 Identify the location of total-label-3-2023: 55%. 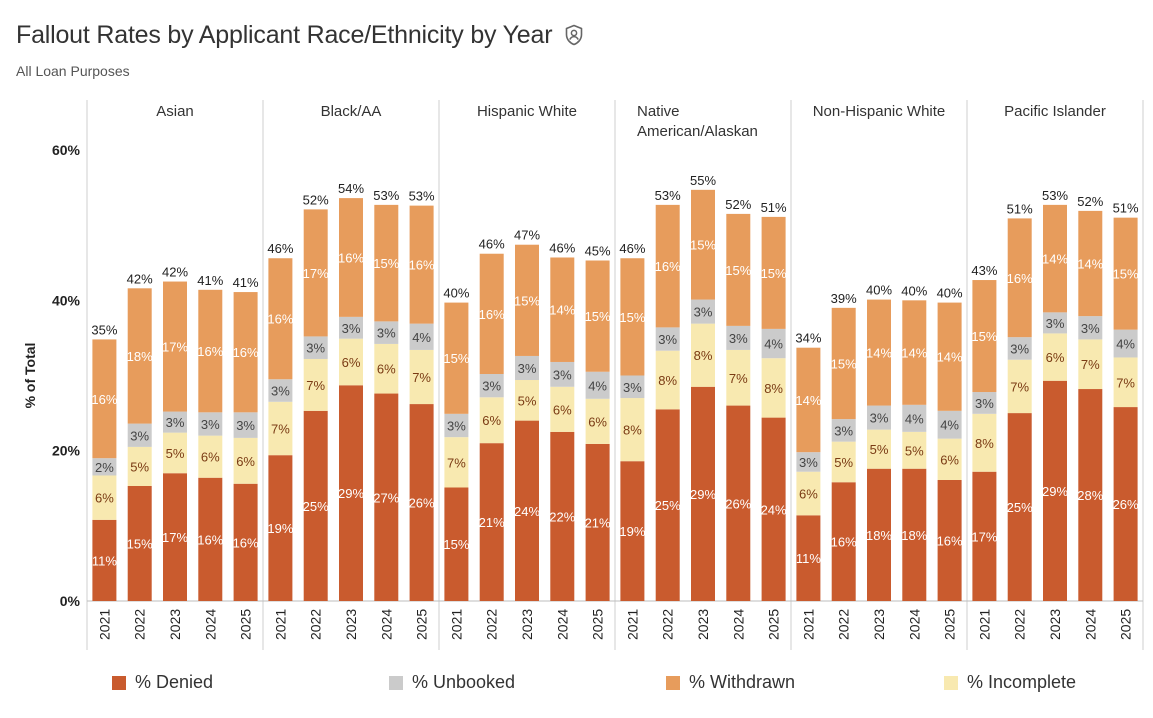
(703, 180).